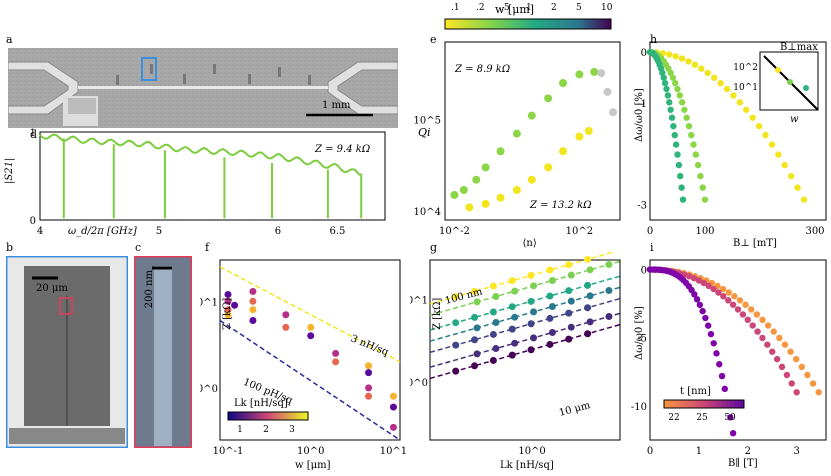 The image size is (831, 476). Describe the element at coordinates (579, 231) in the screenshot. I see `x-tick-label: 10^2` at that location.